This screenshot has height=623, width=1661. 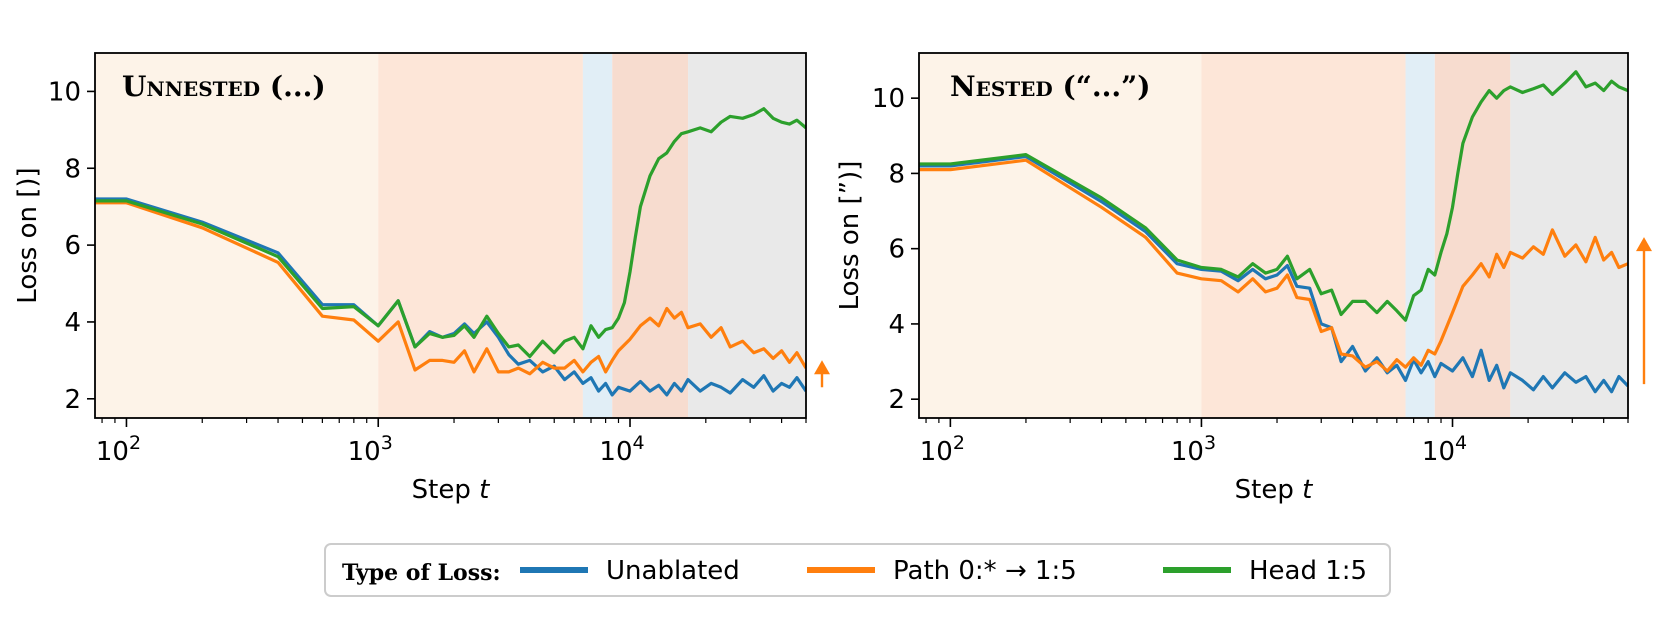 I want to click on legend-title: Type of Loss:, so click(x=421, y=573).